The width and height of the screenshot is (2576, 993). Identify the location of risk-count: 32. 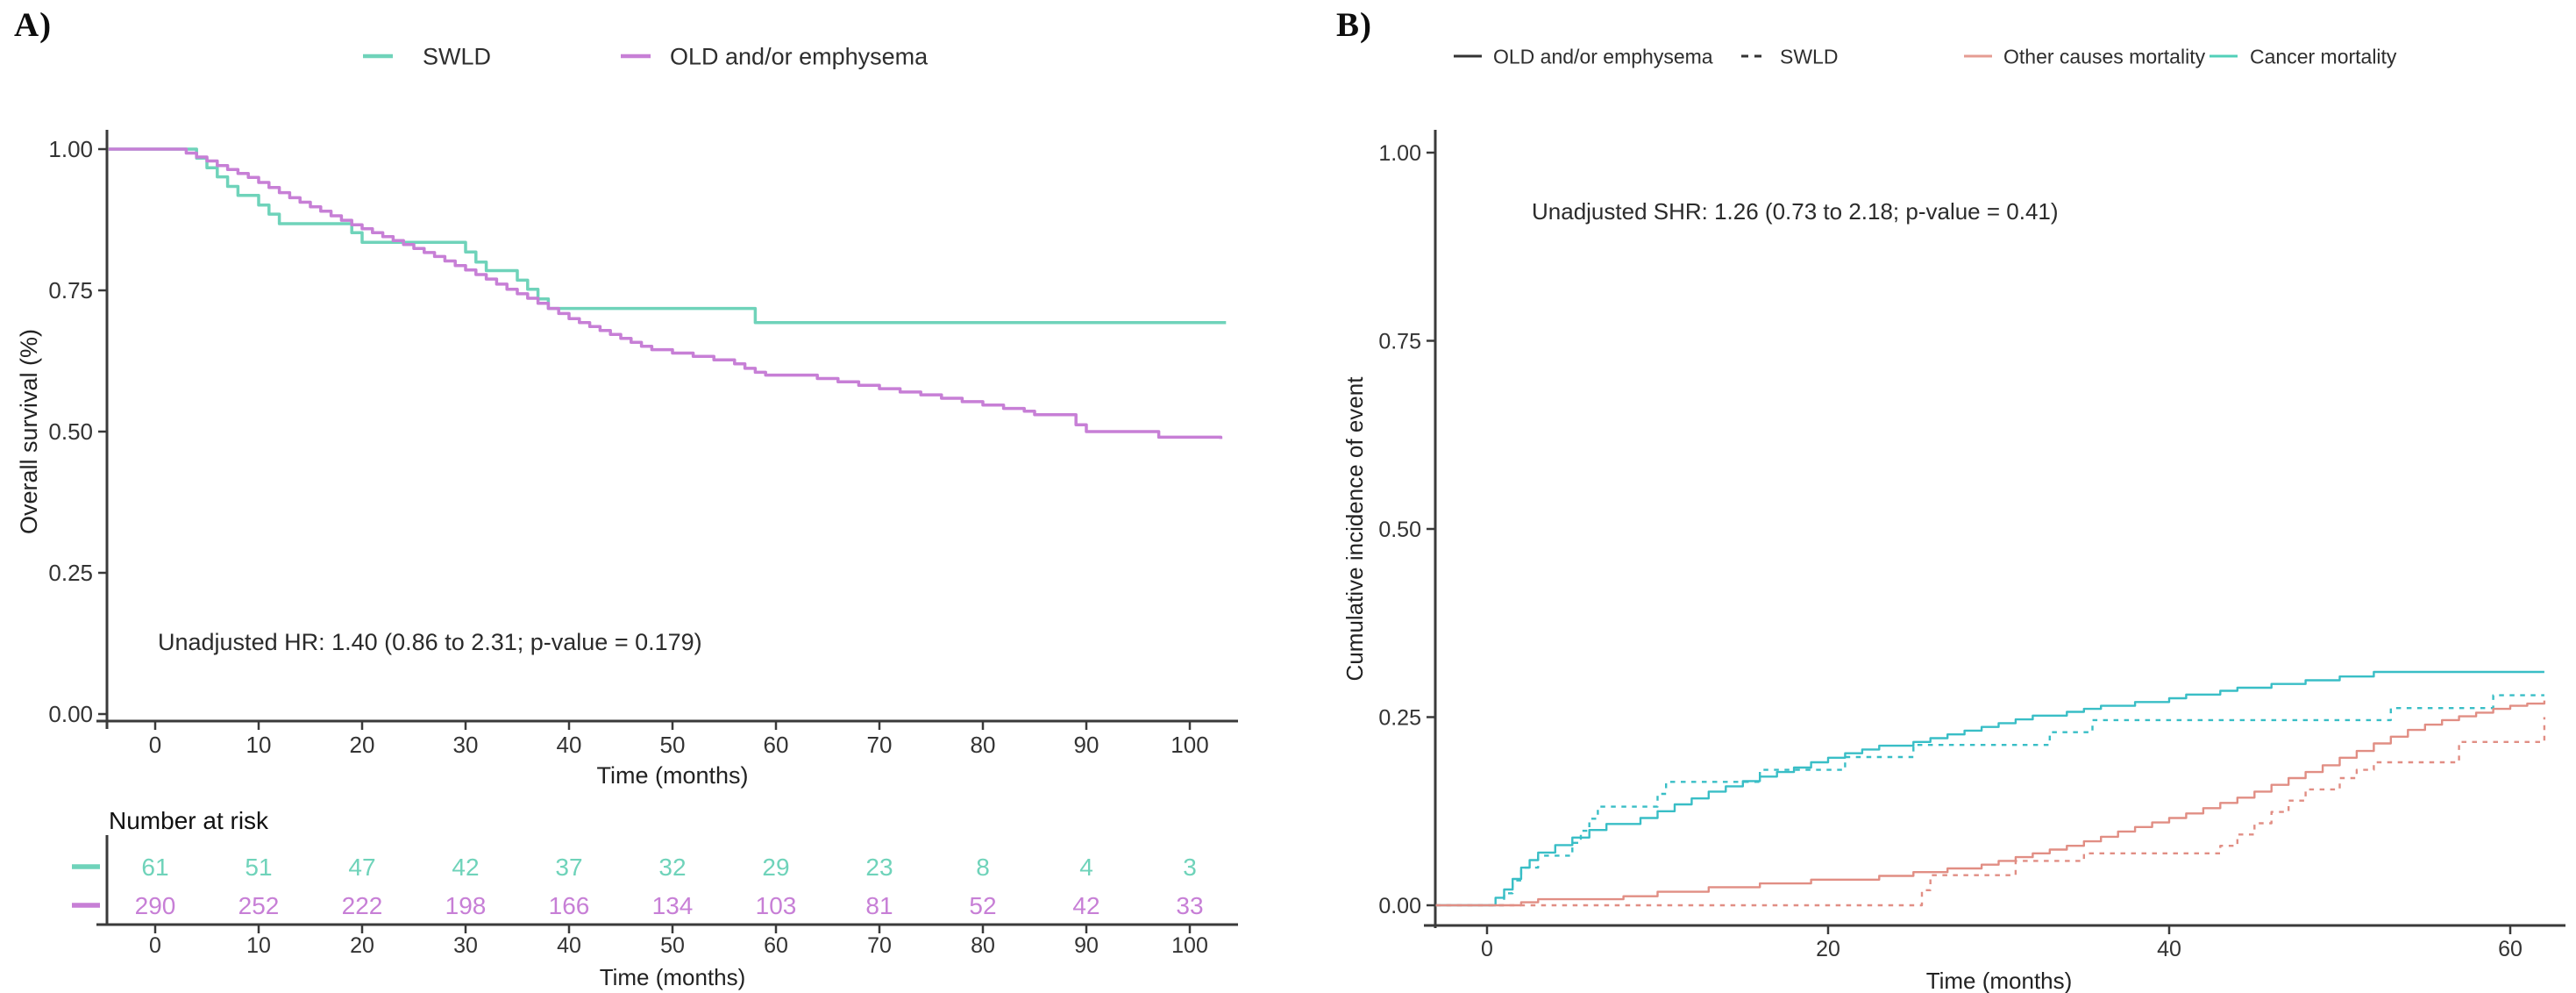
(672, 867).